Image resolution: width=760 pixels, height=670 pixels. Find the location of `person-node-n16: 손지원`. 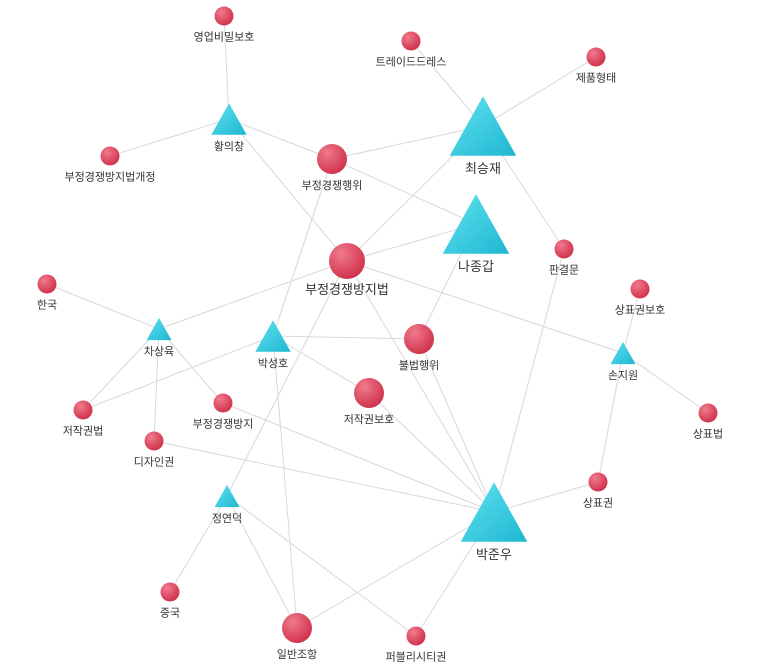

person-node-n16: 손지원 is located at coordinates (623, 361).